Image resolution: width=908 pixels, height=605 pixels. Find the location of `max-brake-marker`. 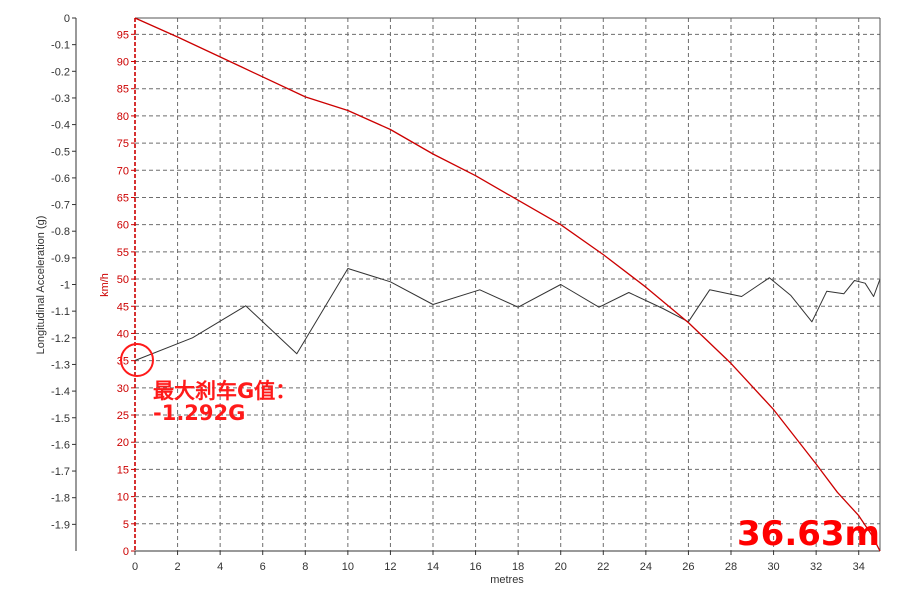

max-brake-marker is located at coordinates (137, 360).